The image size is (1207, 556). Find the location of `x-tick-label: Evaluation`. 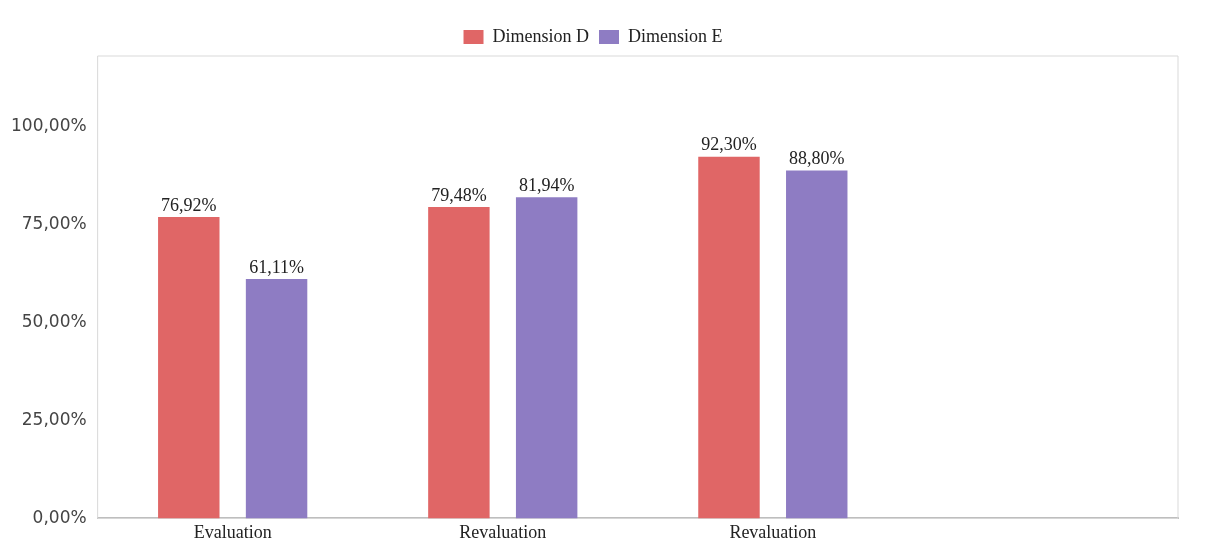

x-tick-label: Evaluation is located at coordinates (232, 531).